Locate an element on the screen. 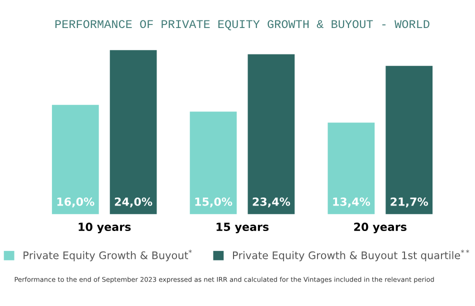 The height and width of the screenshot is (306, 475). data-label: 13,4% is located at coordinates (351, 202).